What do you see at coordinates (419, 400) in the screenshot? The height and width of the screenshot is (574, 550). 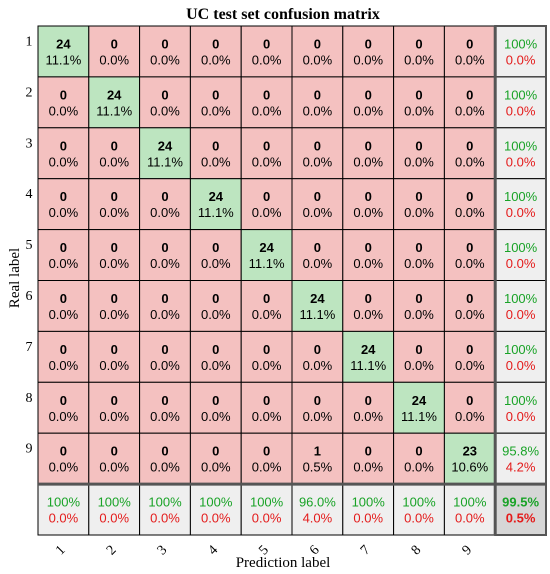 I see `cell-count: 24` at bounding box center [419, 400].